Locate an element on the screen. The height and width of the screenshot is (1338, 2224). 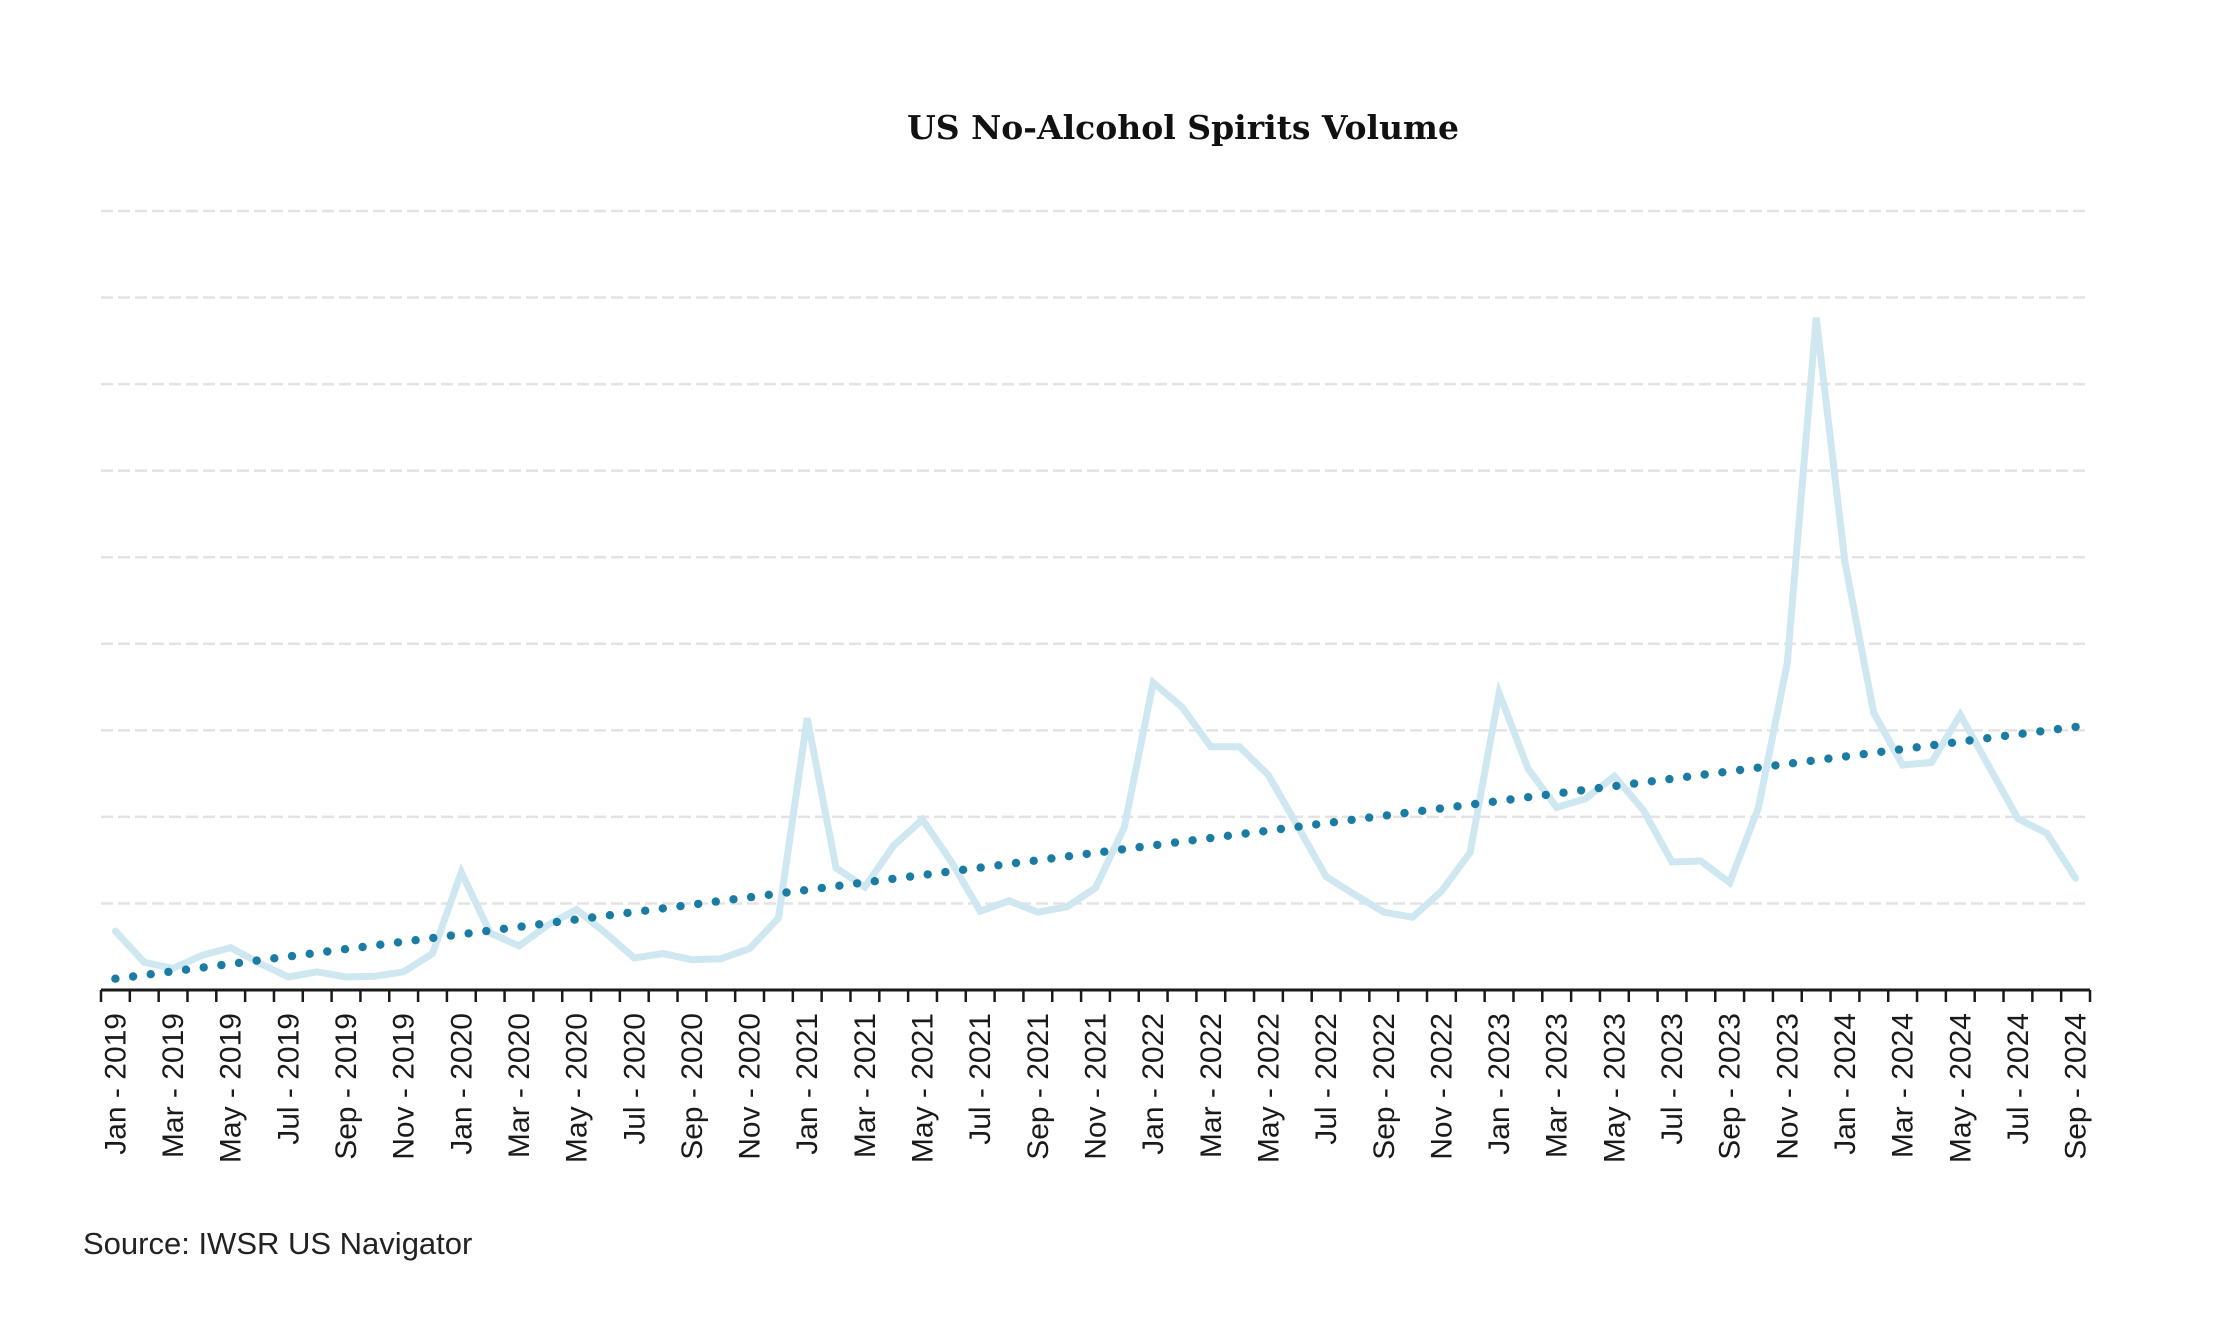
x-tick-label: Jul - 2022 is located at coordinates (1326, 1079).